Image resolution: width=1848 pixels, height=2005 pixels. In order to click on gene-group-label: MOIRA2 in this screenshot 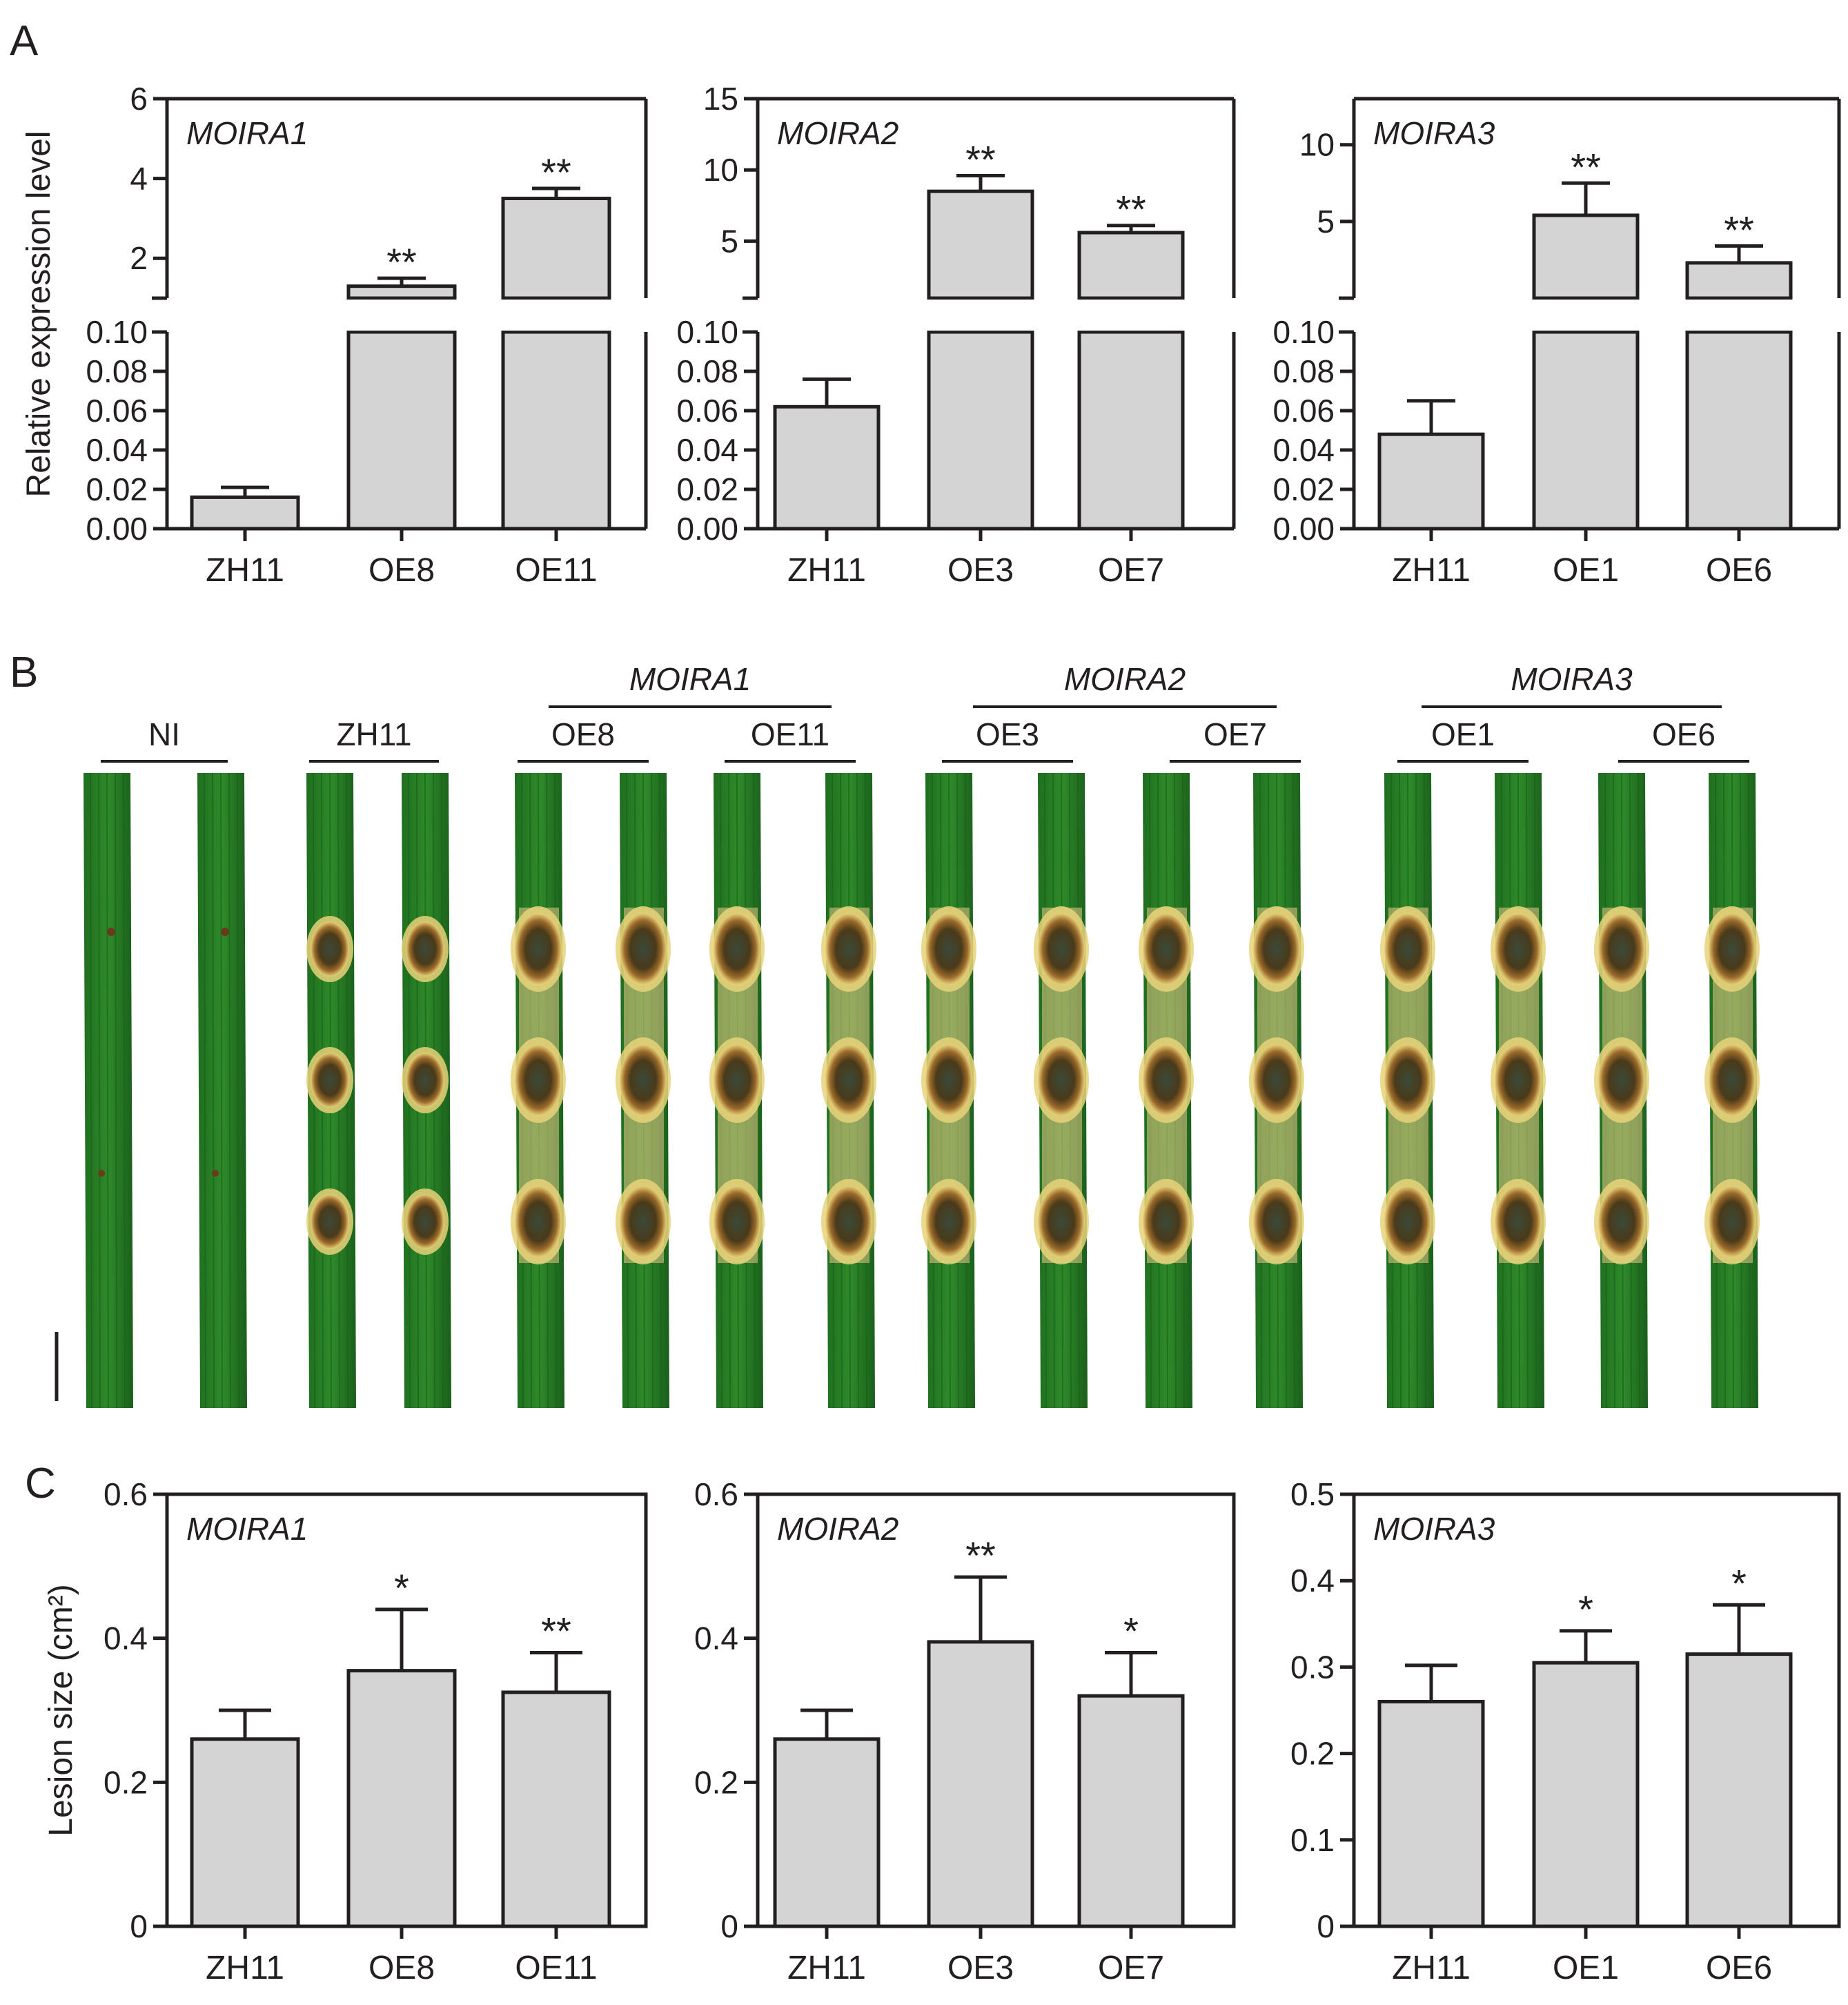, I will do `click(1125, 679)`.